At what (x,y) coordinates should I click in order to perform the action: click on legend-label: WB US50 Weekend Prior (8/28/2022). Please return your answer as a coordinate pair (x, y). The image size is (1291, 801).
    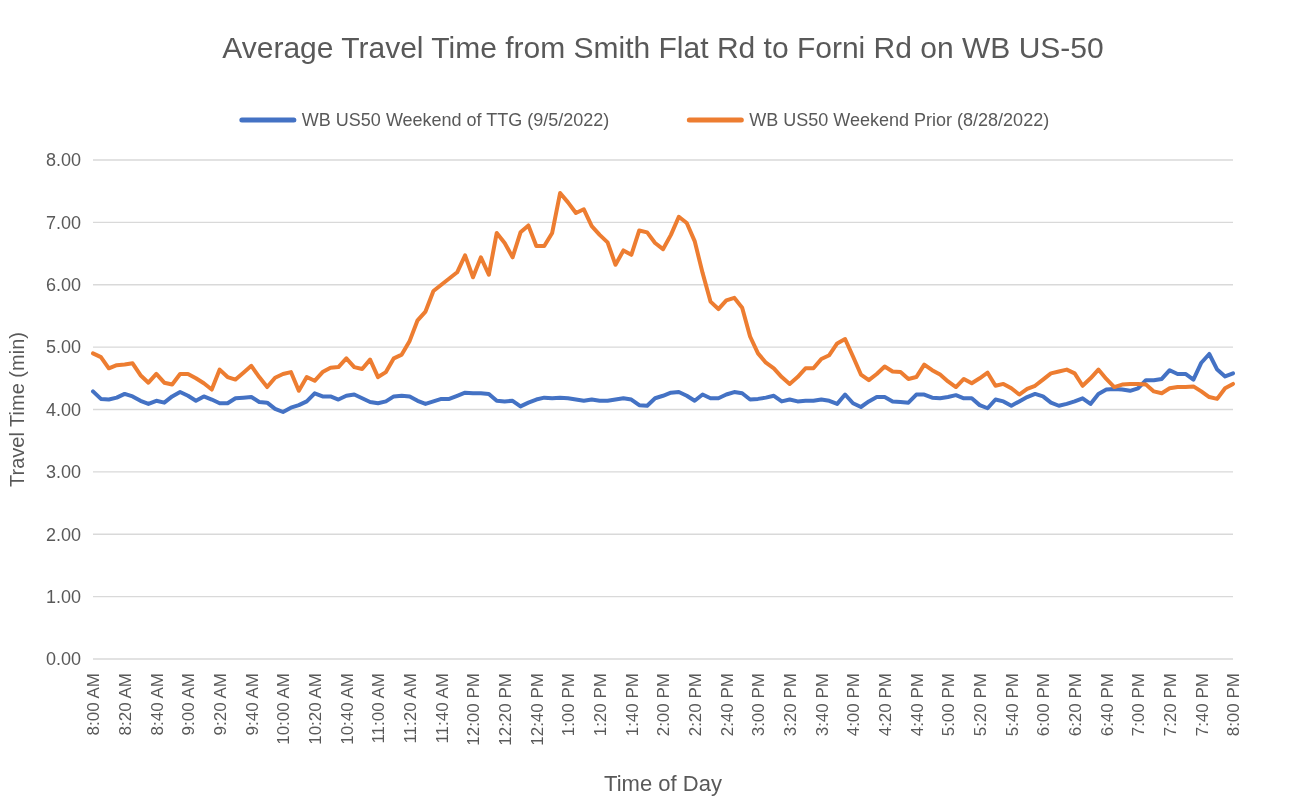
    Looking at the image, I should click on (899, 120).